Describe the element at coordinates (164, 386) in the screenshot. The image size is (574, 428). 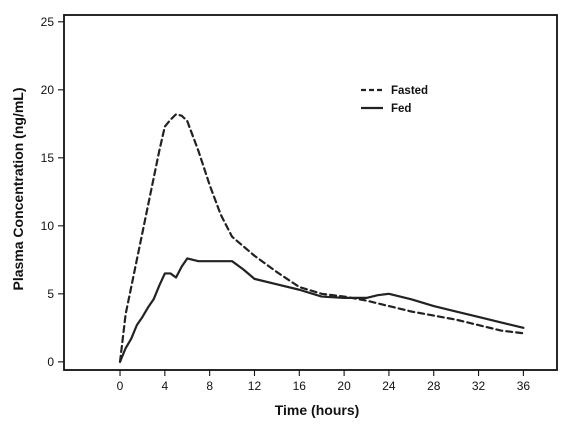
I see `x-tick-label: 4` at that location.